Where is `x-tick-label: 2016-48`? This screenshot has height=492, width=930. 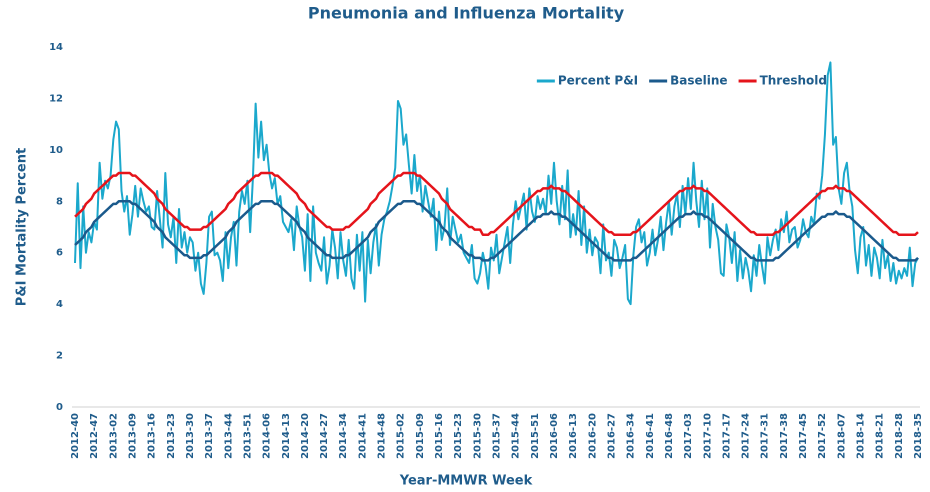
x-tick-label: 2016-48 is located at coordinates (669, 436).